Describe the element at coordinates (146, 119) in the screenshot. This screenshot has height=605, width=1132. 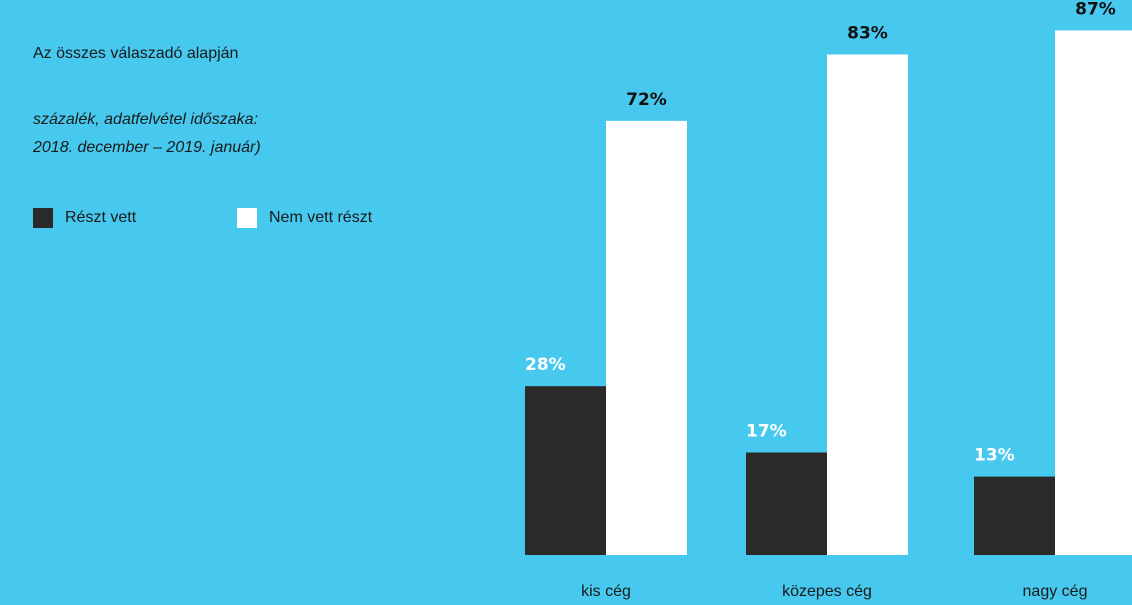
I see `chart-note-line-1: százalék, adatfelvétel időszaka:` at that location.